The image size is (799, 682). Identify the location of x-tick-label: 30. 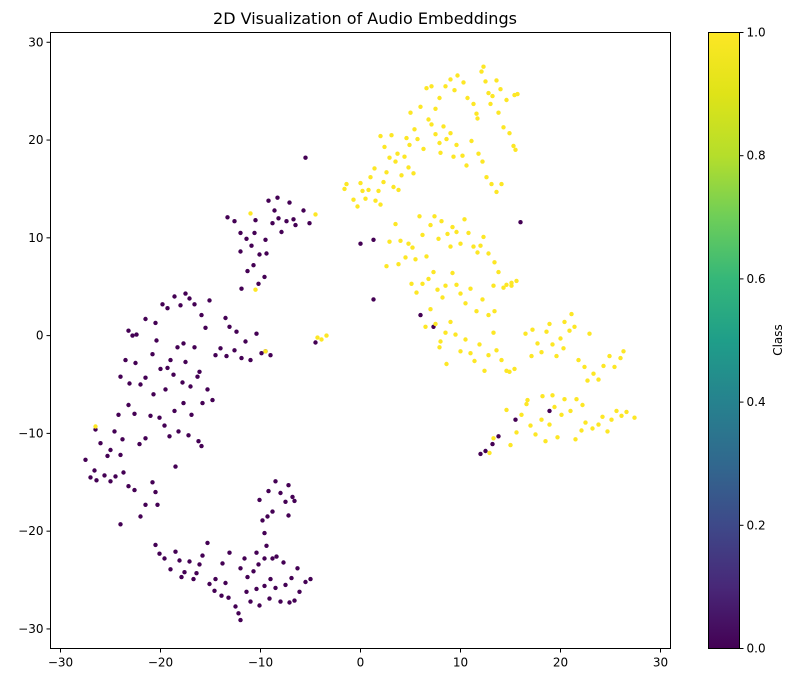
(660, 663).